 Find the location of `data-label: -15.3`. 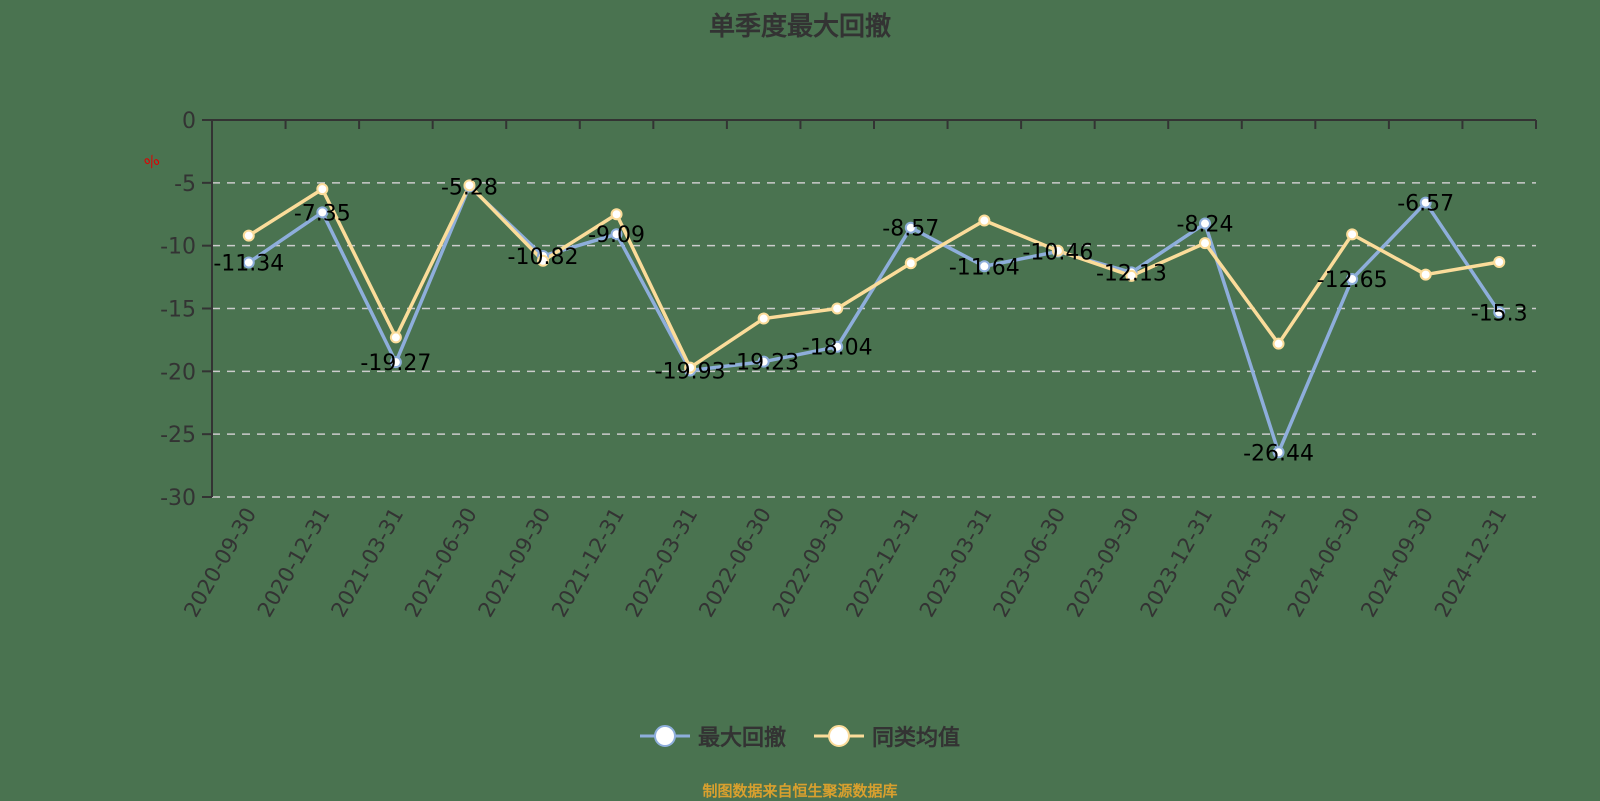

data-label: -15.3 is located at coordinates (1499, 313).